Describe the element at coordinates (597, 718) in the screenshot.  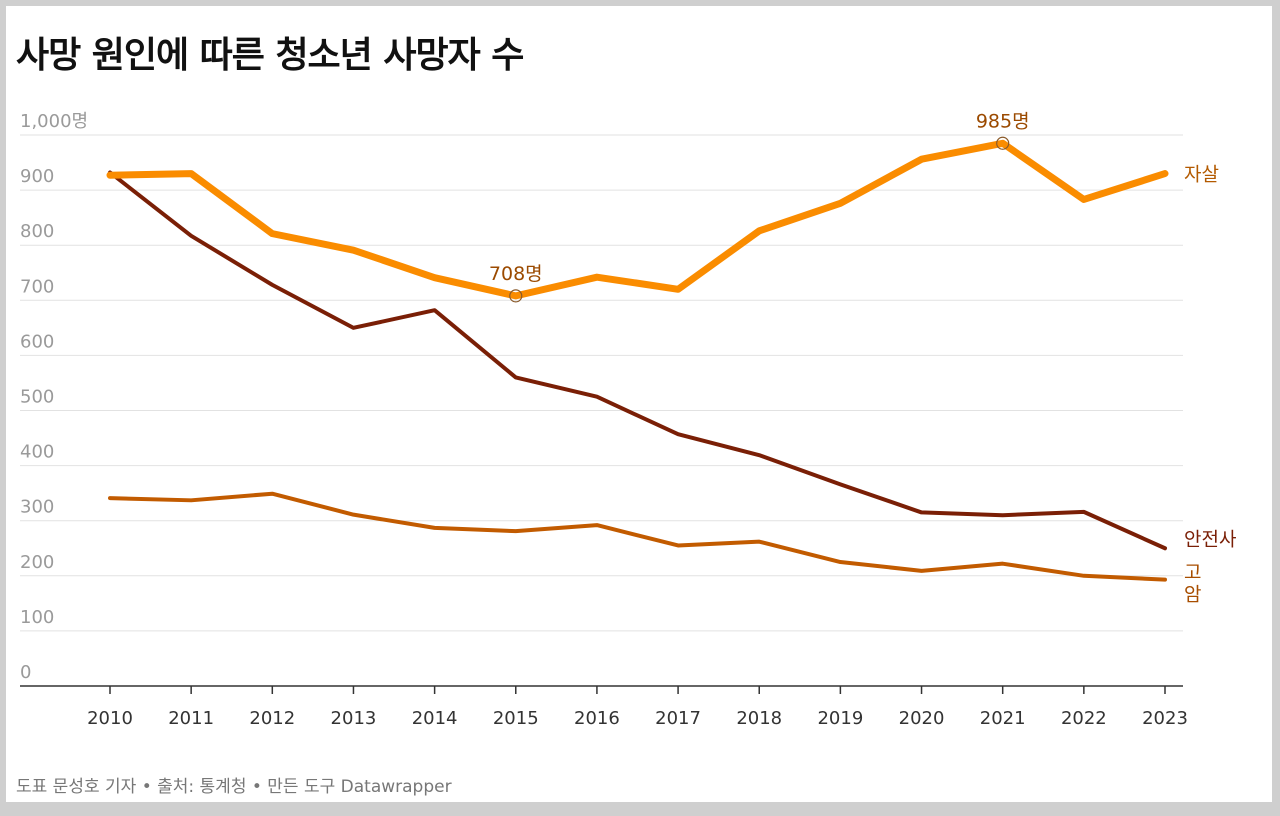
I see `x-tick-label: 2016` at that location.